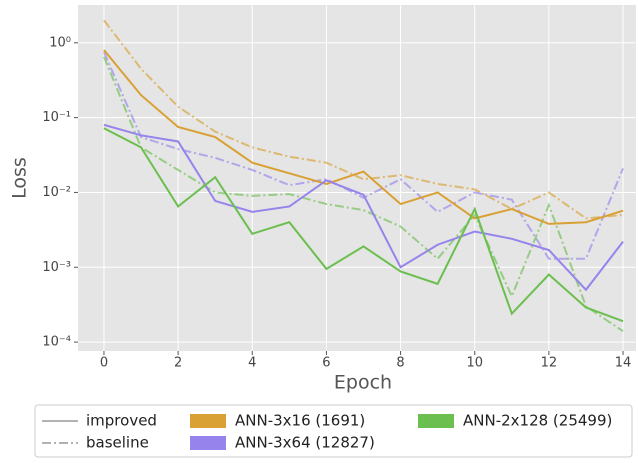 This screenshot has height=463, width=638. I want to click on legend-label: ANN-3x64 (12827), so click(305, 443).